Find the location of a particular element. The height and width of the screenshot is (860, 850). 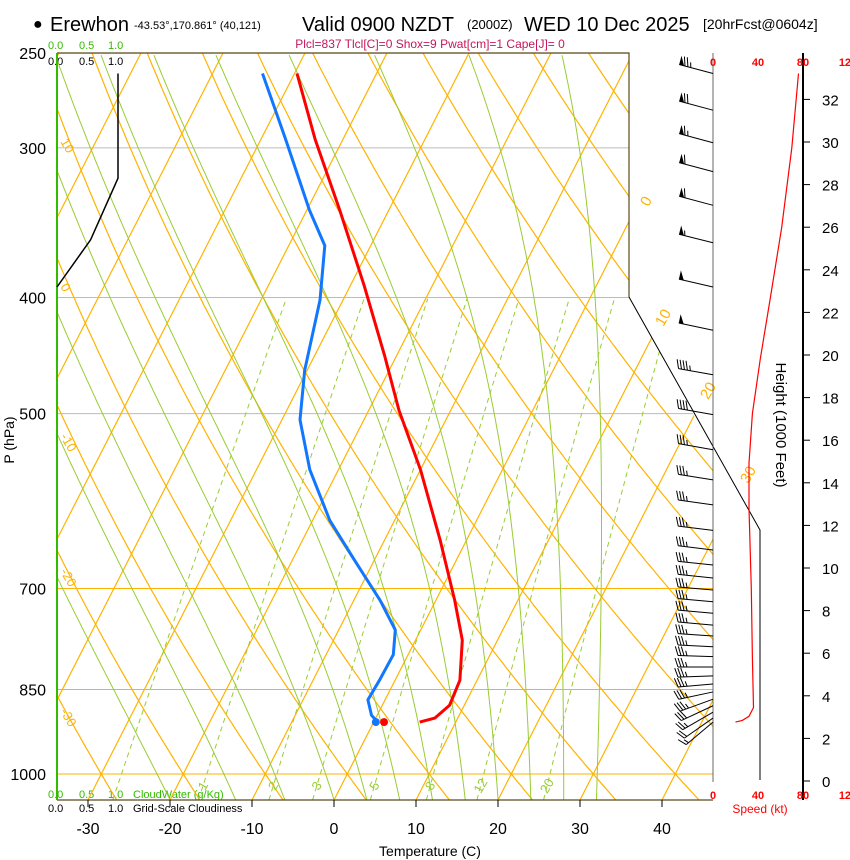

pressure-tick-label: 500 is located at coordinates (32, 415).